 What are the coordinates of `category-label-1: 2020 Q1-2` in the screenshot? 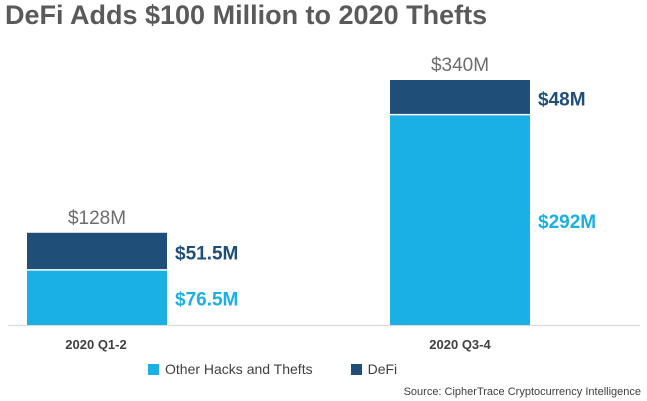 It's located at (95, 344).